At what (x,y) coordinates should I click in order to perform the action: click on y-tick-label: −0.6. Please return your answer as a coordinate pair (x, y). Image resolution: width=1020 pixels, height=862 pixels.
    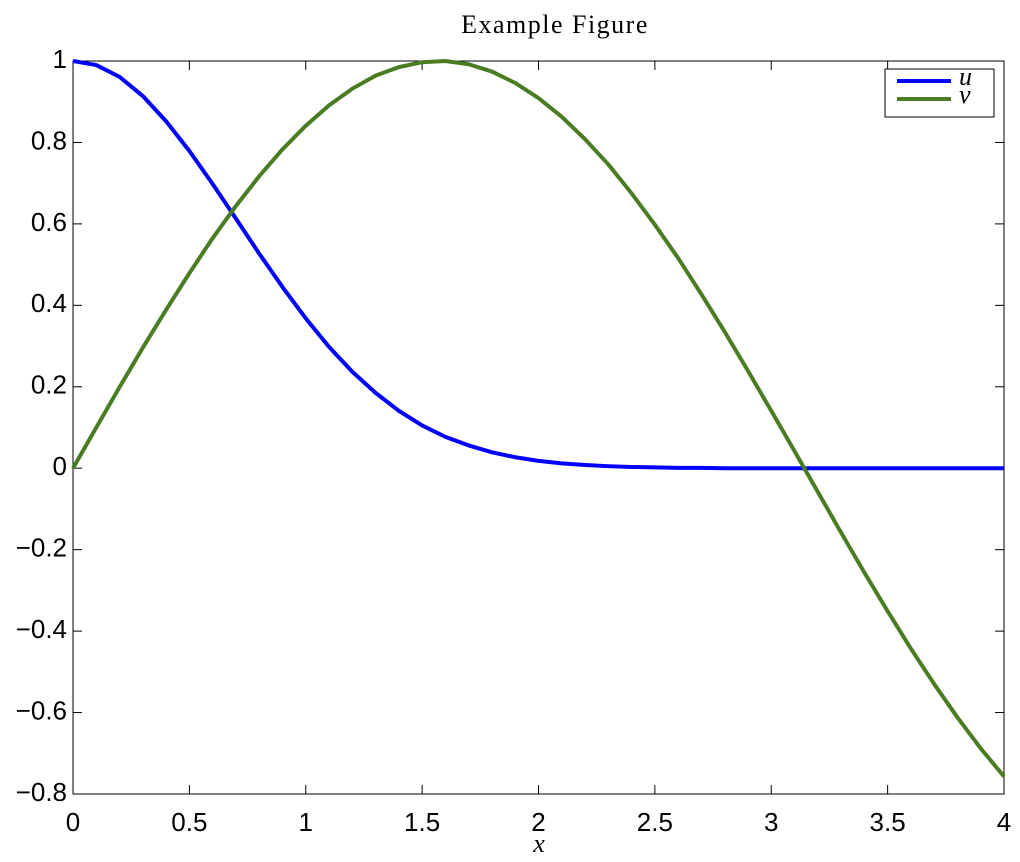
    Looking at the image, I should click on (41, 710).